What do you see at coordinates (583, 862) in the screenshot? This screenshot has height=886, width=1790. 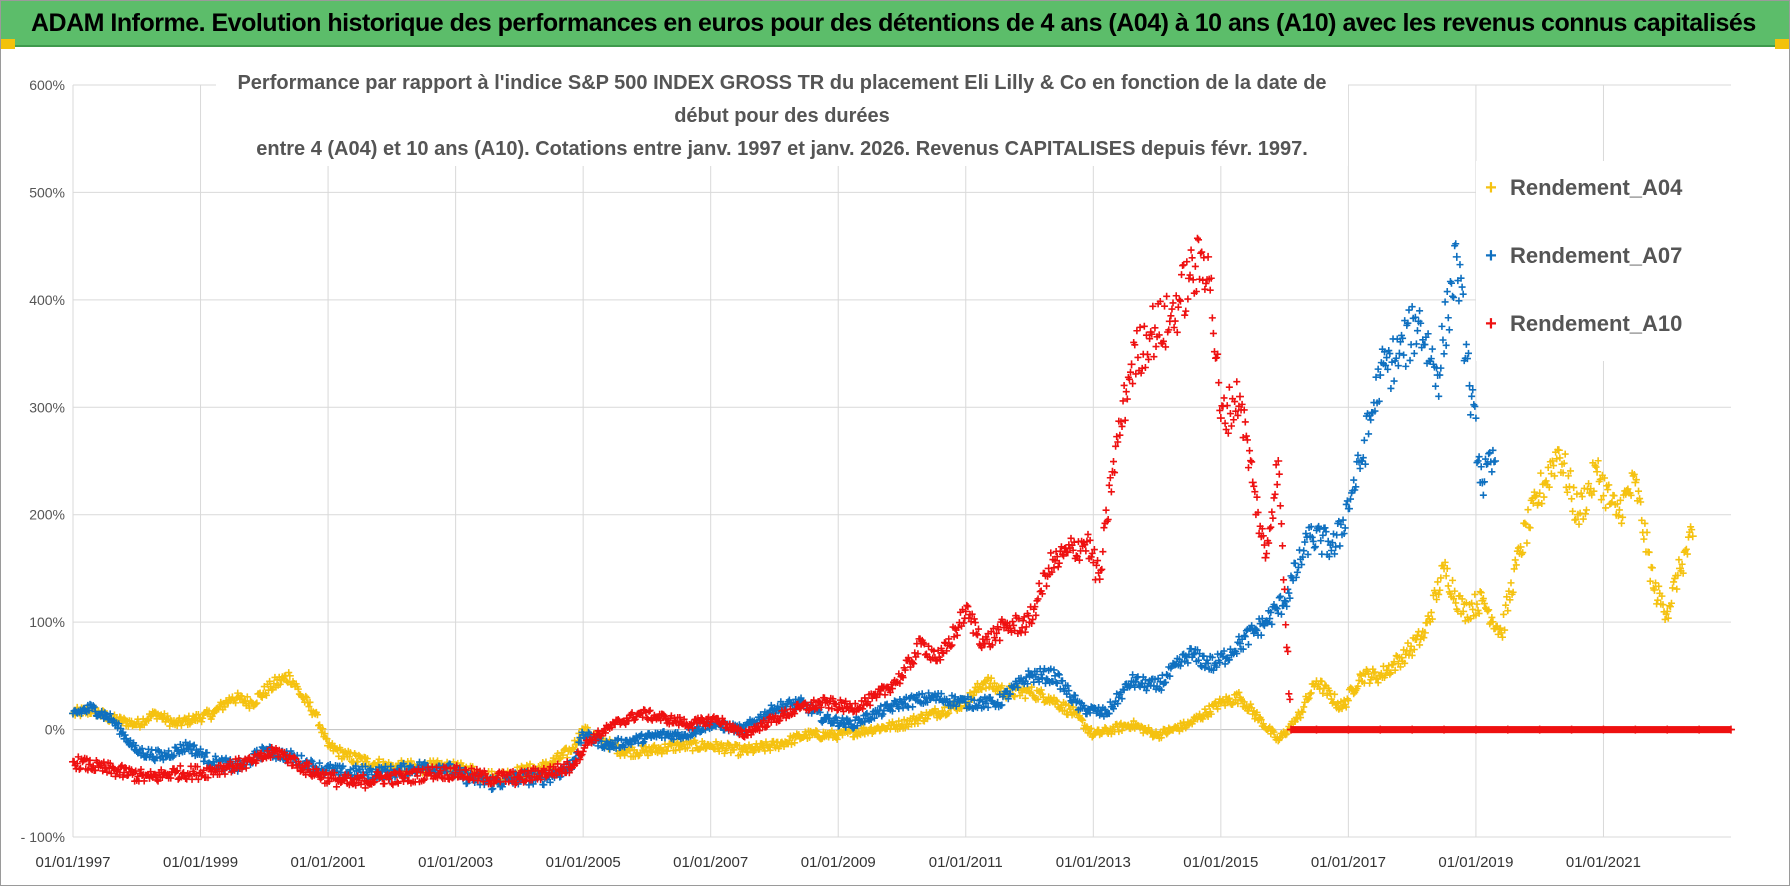 I see `x-tick-label: 01/01/2005` at bounding box center [583, 862].